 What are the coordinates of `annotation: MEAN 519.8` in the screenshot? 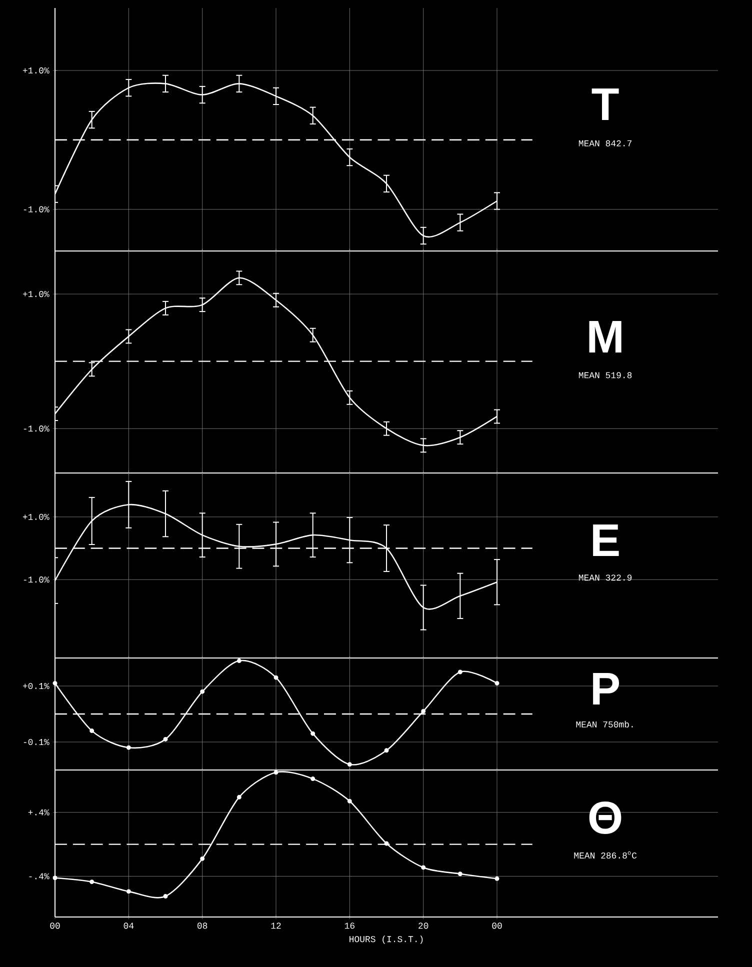 It's located at (605, 375).